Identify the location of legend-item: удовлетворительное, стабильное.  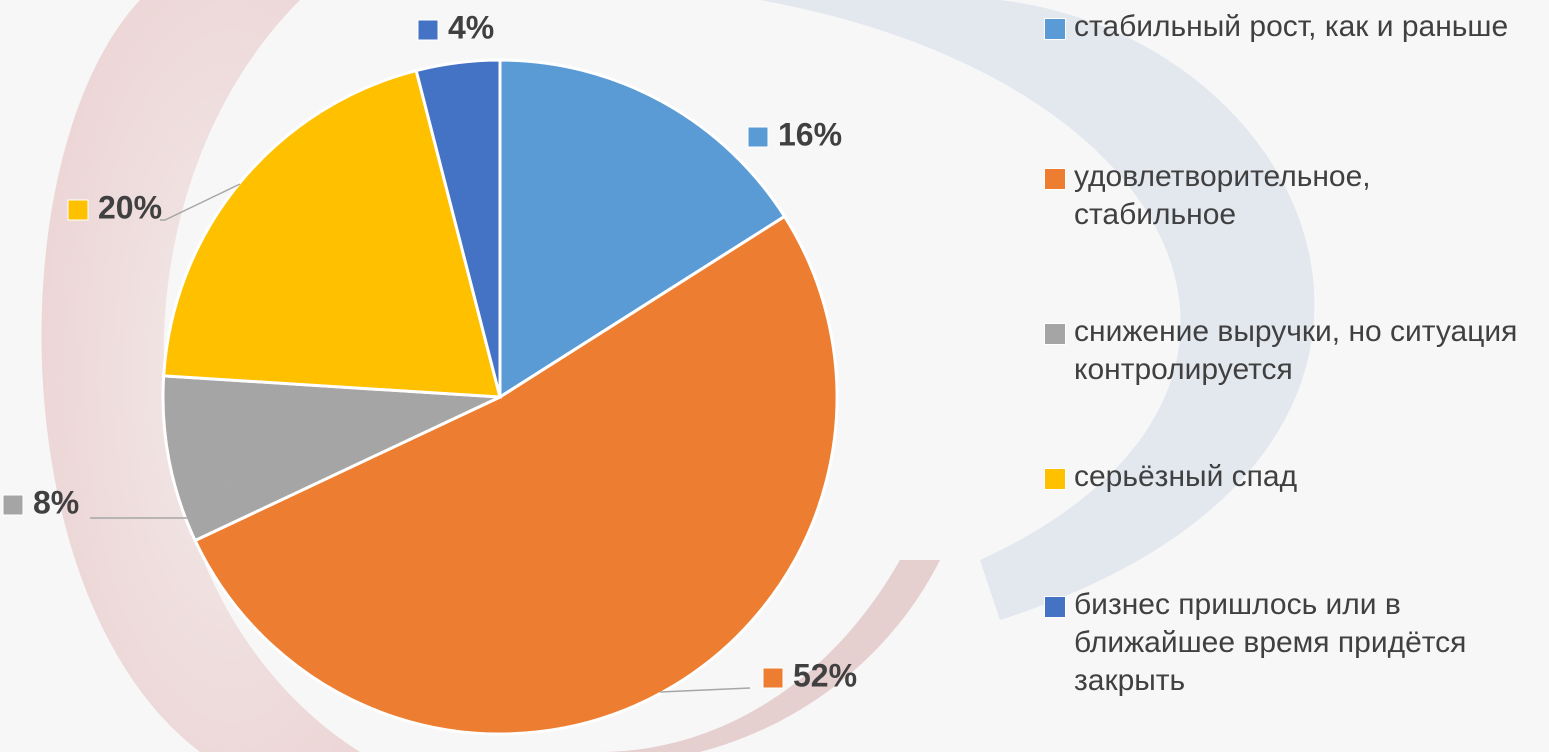
(1280, 196).